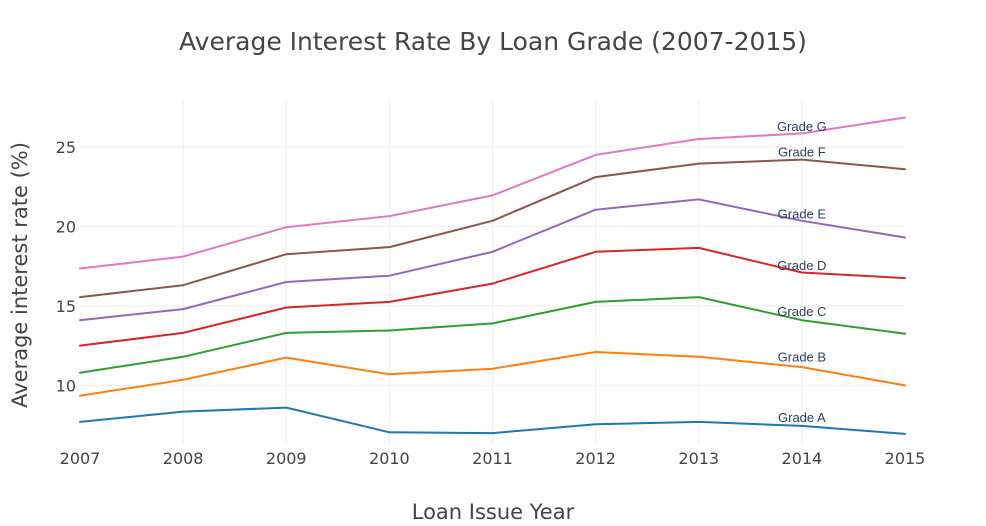 This screenshot has height=526, width=986. I want to click on series-line-grade-a, so click(492, 420).